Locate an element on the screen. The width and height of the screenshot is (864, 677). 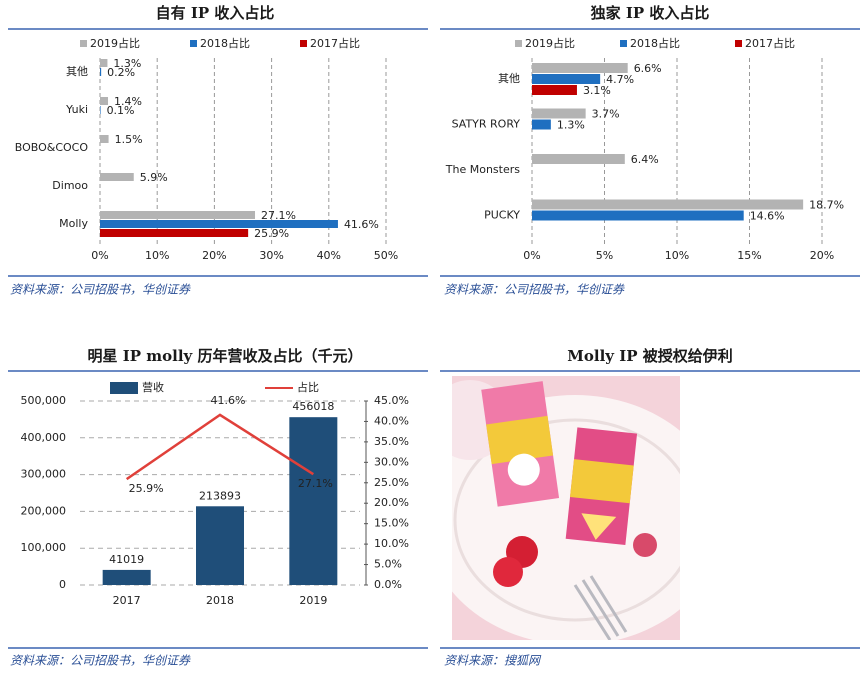
legend-label: 占比 is located at coordinates (308, 387).